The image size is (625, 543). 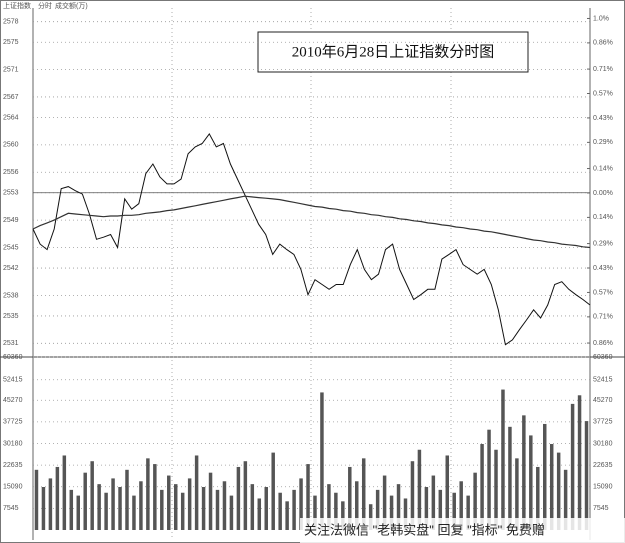 I want to click on y2-tick-label: 0.00%, so click(x=603, y=193).